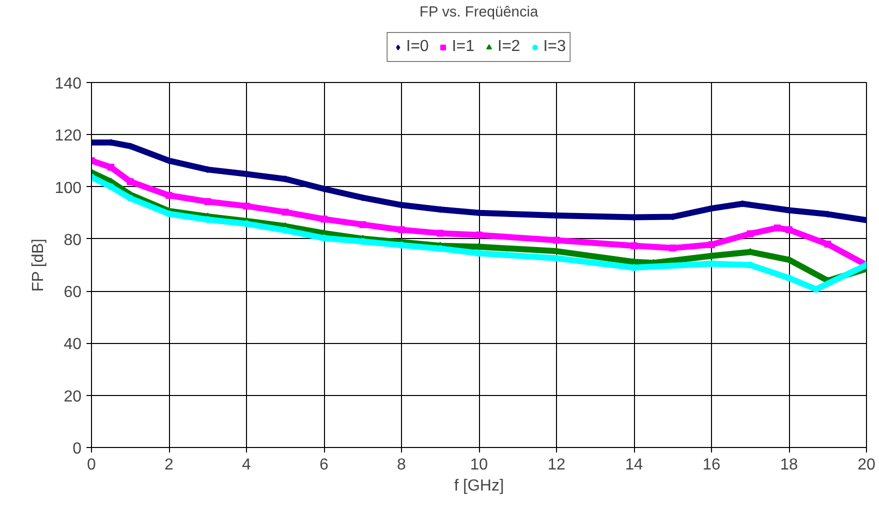 The image size is (879, 528). What do you see at coordinates (73, 293) in the screenshot?
I see `y-tick-label: 60` at bounding box center [73, 293].